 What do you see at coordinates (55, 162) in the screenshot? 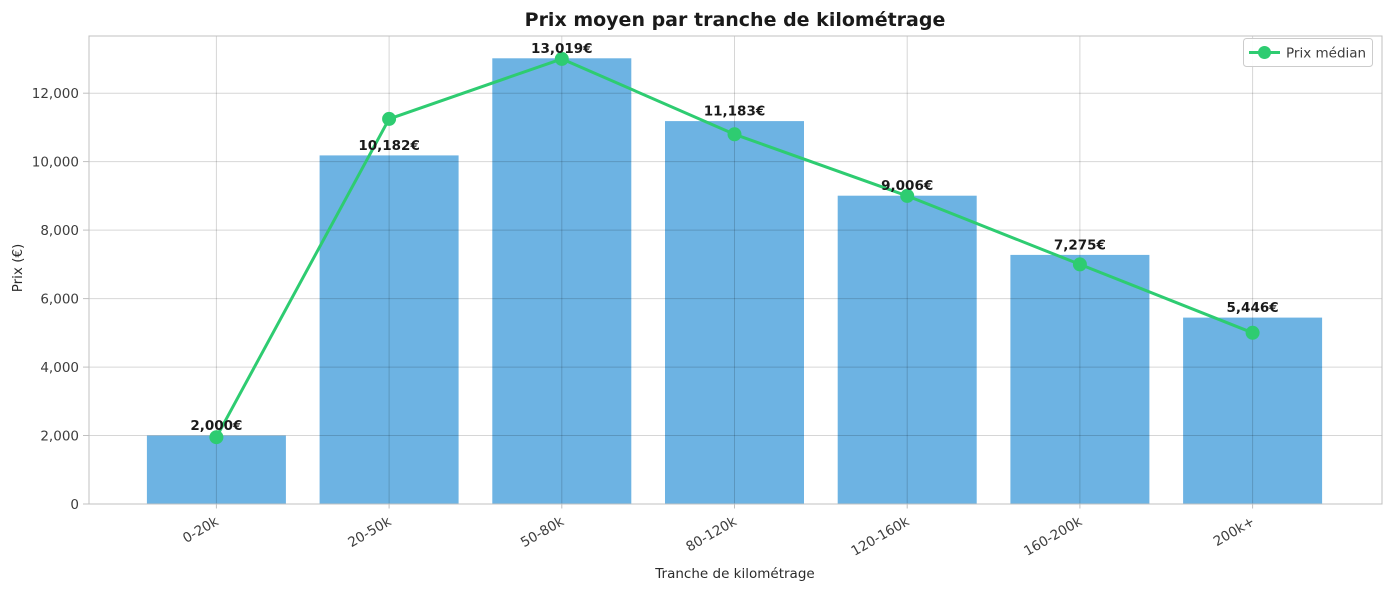
I see `y-tick-label: 10,000` at bounding box center [55, 162].